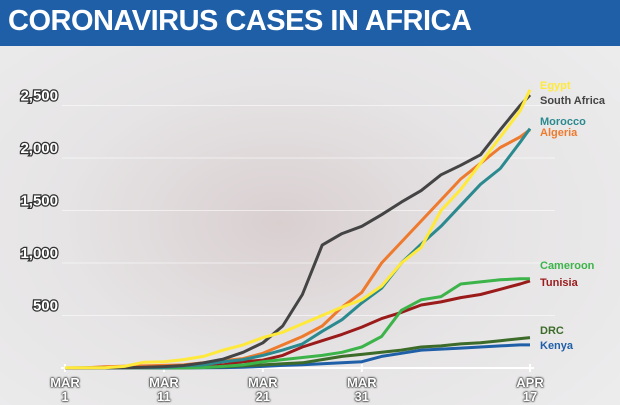 This screenshot has width=620, height=405. Describe the element at coordinates (164, 389) in the screenshot. I see `x-tick-label: MAR 11` at that location.